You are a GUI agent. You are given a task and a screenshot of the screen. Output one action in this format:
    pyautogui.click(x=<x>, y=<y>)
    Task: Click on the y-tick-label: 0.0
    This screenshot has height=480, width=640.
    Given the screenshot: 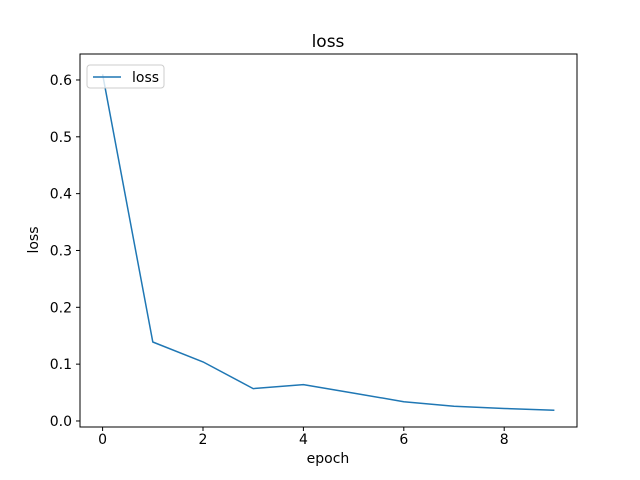 What is the action you would take?
    pyautogui.click(x=61, y=422)
    